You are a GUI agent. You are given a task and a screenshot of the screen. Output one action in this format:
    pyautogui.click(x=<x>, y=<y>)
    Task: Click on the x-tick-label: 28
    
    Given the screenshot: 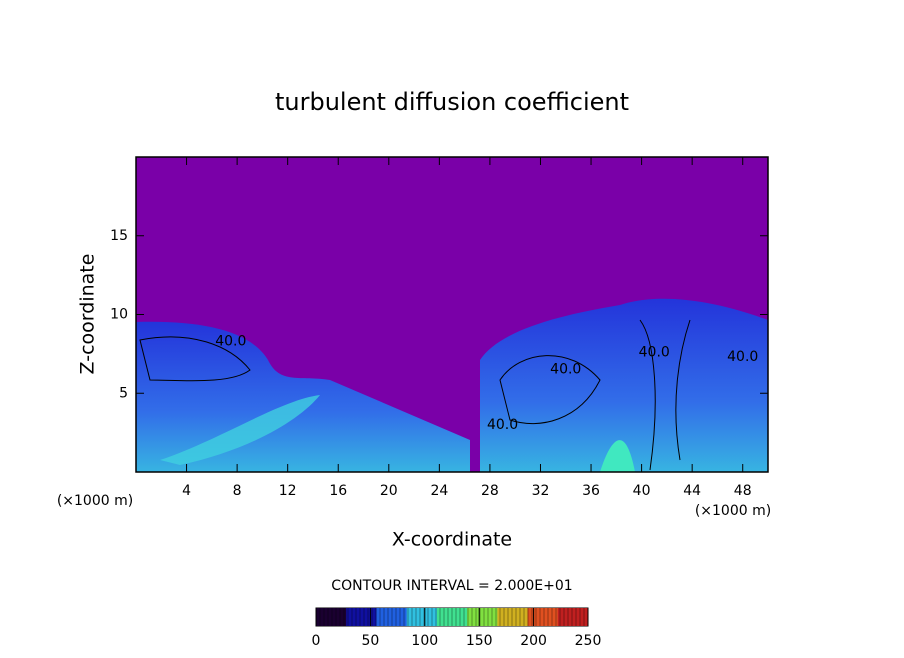 What is the action you would take?
    pyautogui.click(x=490, y=491)
    